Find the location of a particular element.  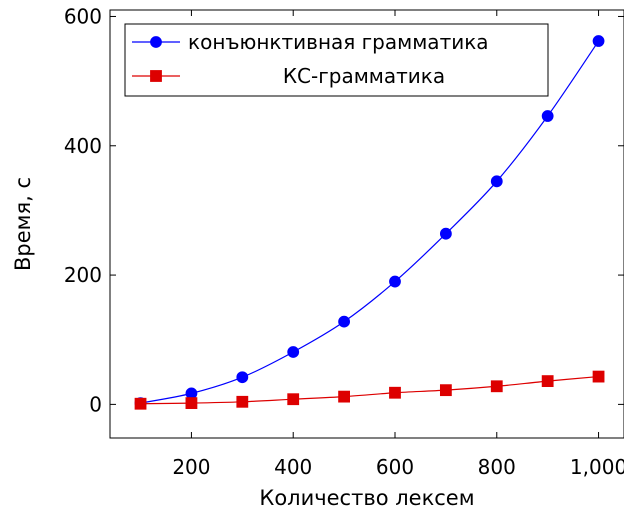

x-tick-label: 600 is located at coordinates (395, 467).